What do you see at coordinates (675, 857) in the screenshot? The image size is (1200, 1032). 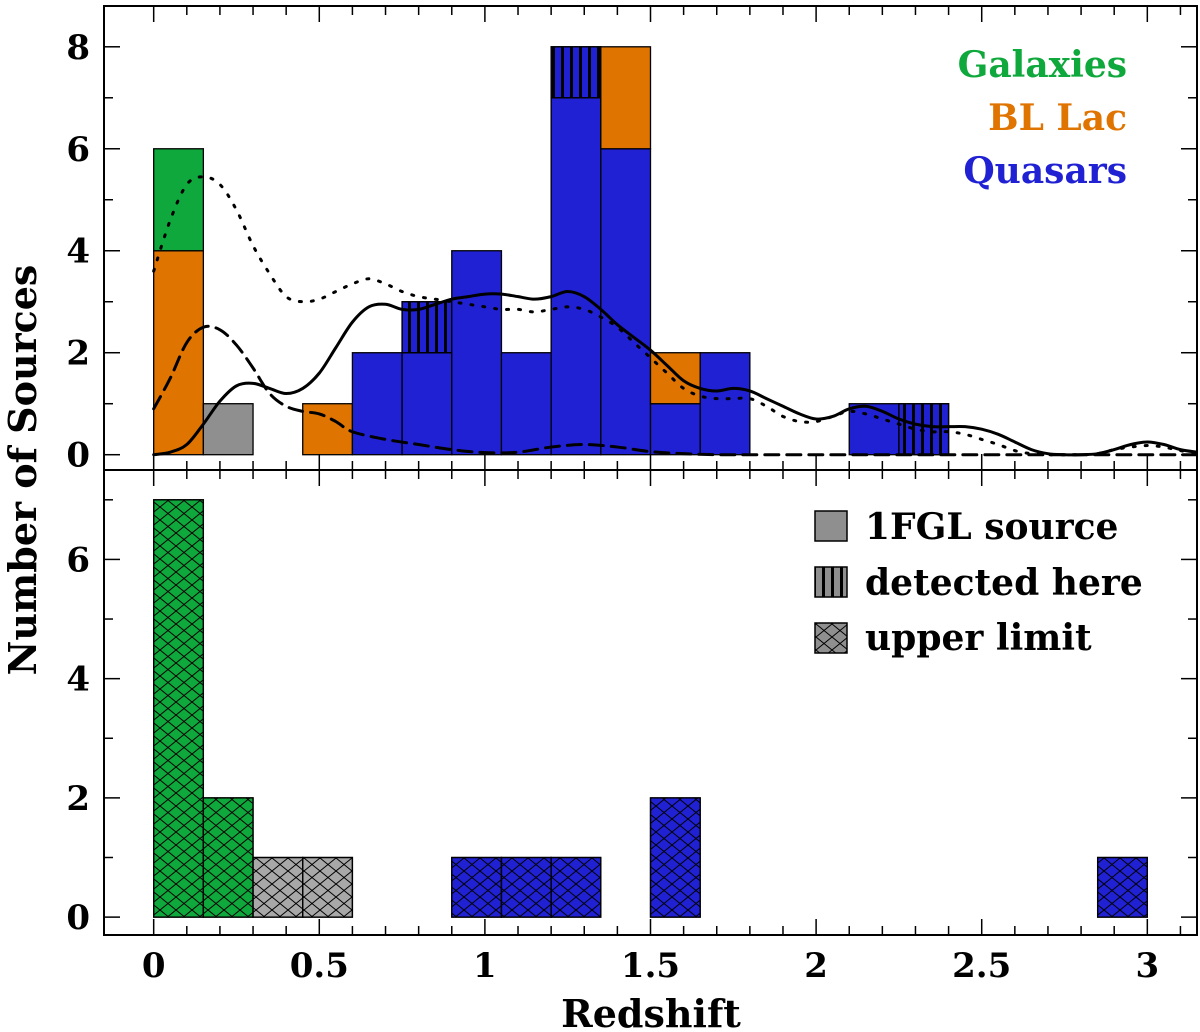 I see `bottom-bar-7-seg-0-upper-hatch` at bounding box center [675, 857].